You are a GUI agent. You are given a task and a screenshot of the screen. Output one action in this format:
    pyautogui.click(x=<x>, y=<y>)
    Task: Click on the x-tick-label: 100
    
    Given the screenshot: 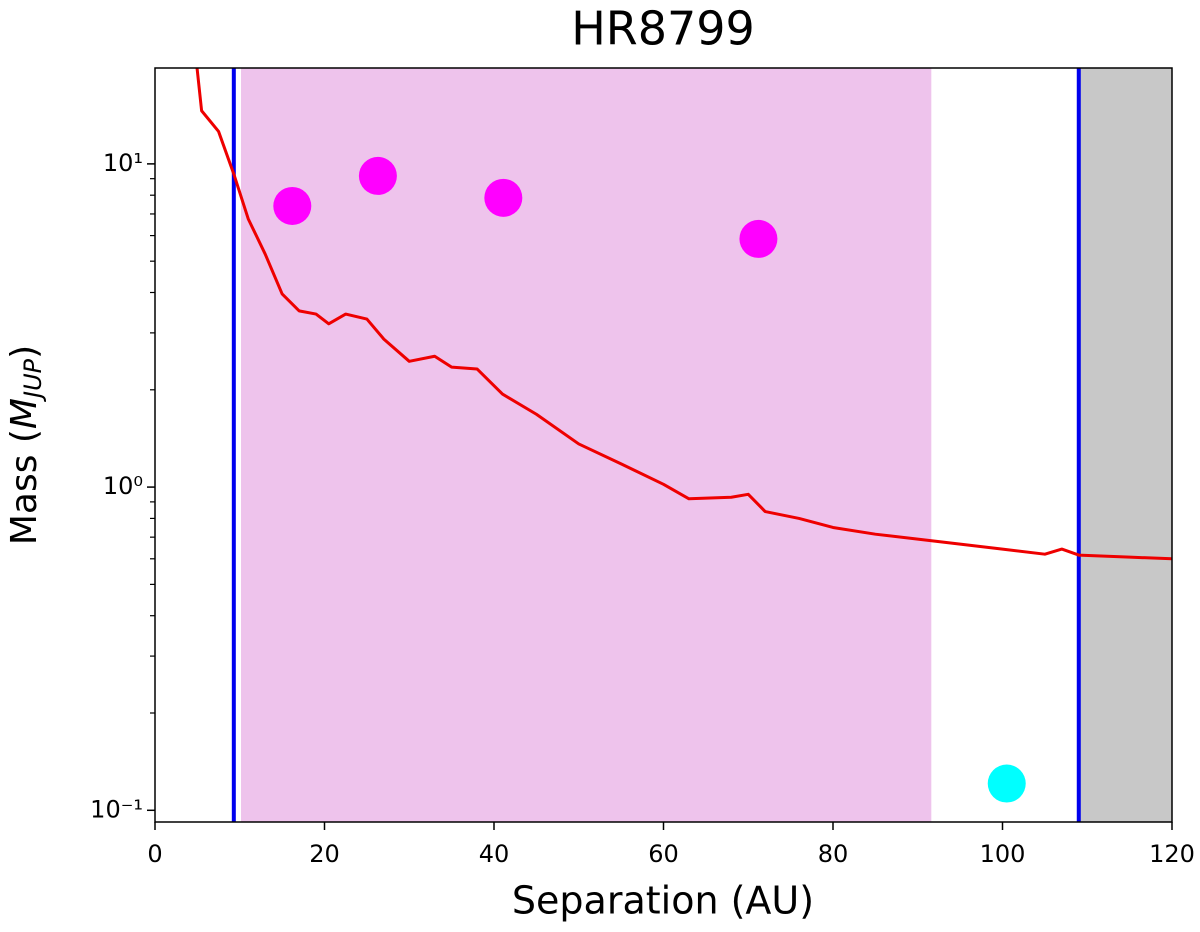 What is the action you would take?
    pyautogui.click(x=1003, y=854)
    